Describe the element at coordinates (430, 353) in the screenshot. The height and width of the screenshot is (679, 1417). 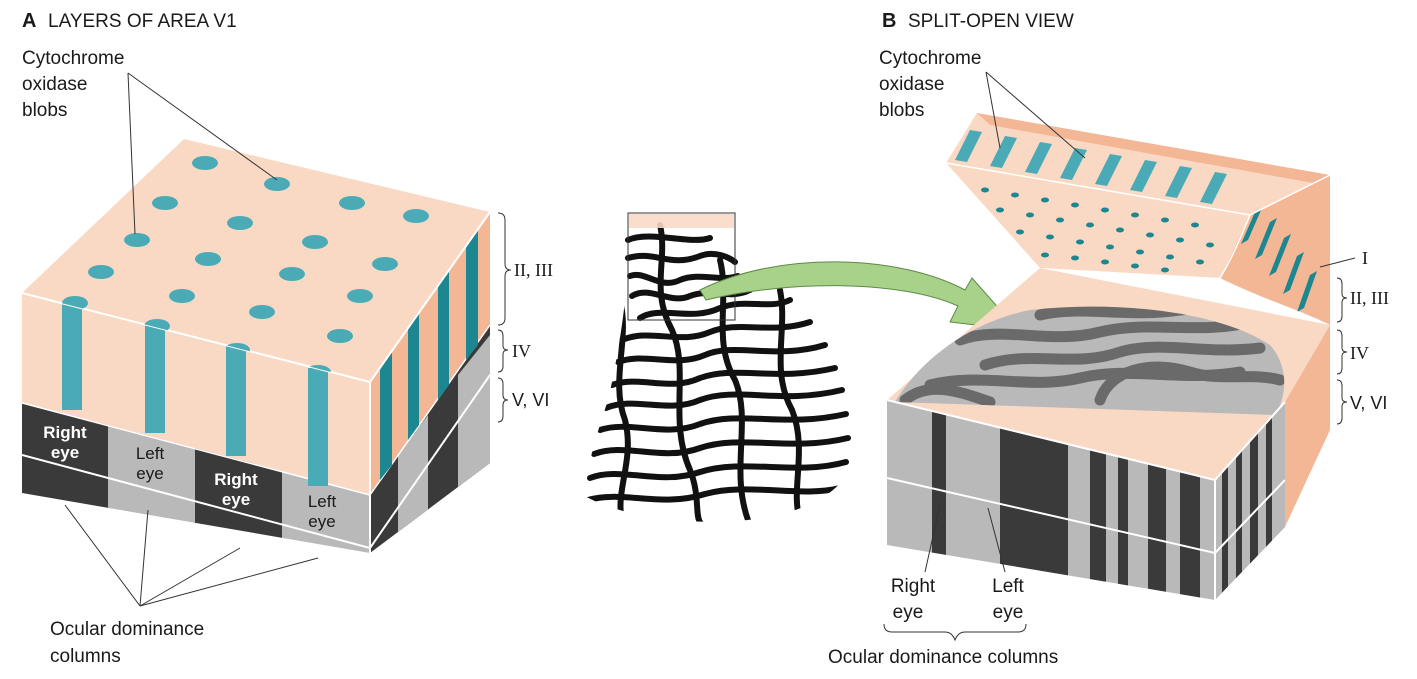
I see `v1-right-face-upper` at that location.